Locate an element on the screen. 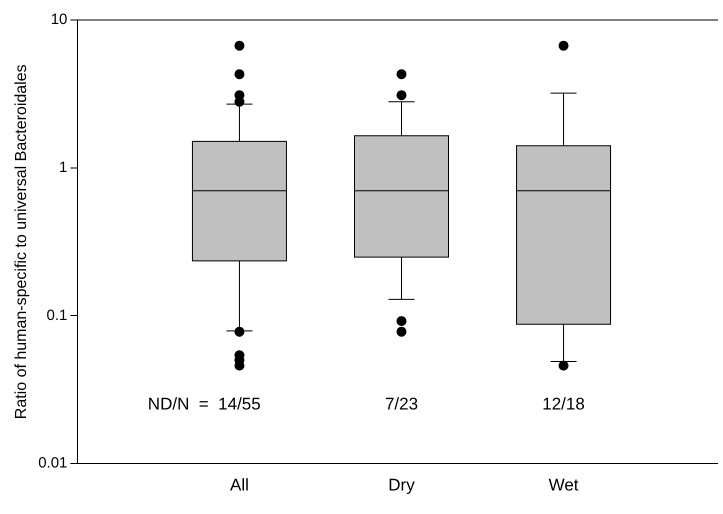 The height and width of the screenshot is (514, 723). y-tick-label: 1 is located at coordinates (63, 167).